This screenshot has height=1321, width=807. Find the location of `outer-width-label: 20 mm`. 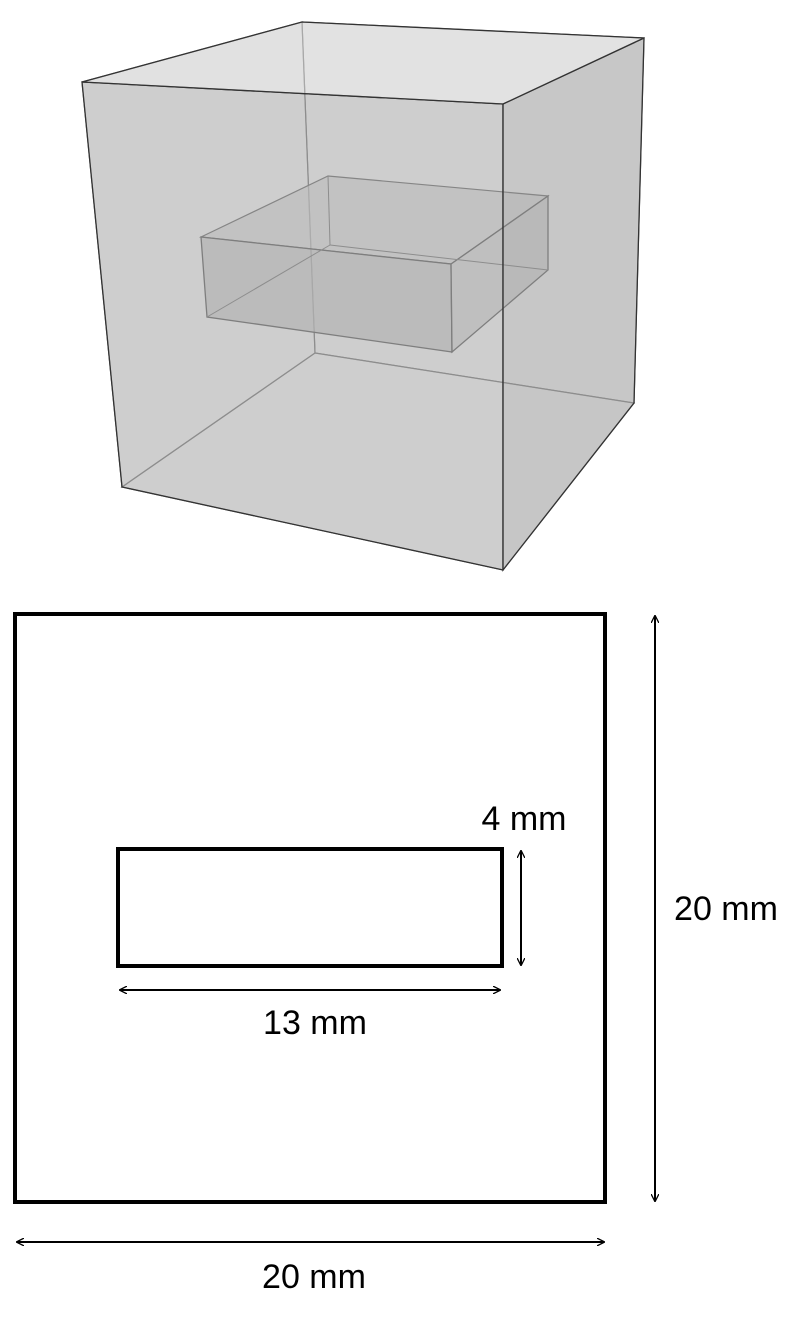

outer-width-label: 20 mm is located at coordinates (314, 1277).